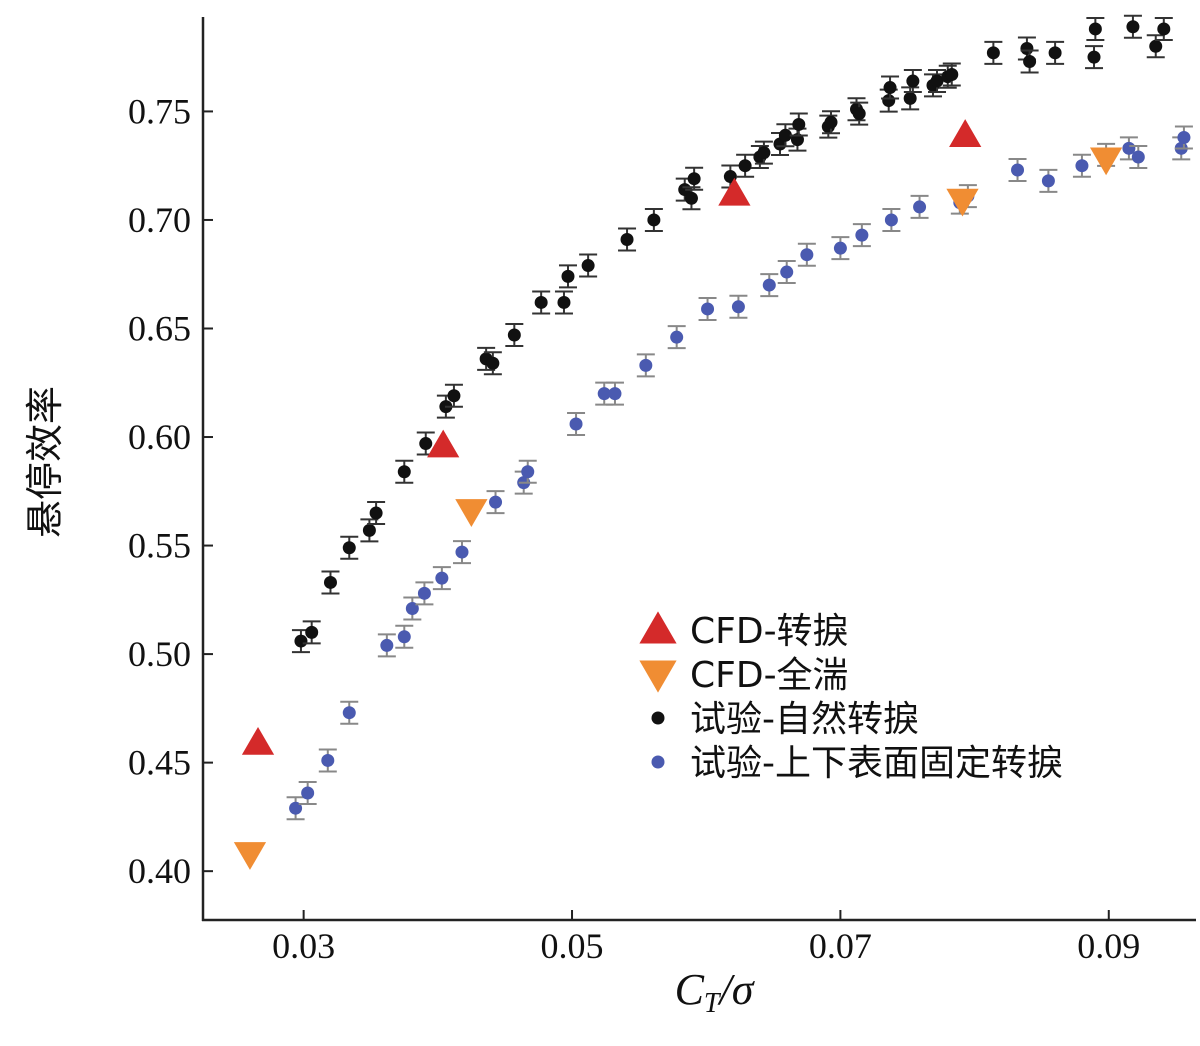 The width and height of the screenshot is (1200, 1046). What do you see at coordinates (769, 675) in the screenshot?
I see `legend-label: CFD-全湍` at bounding box center [769, 675].